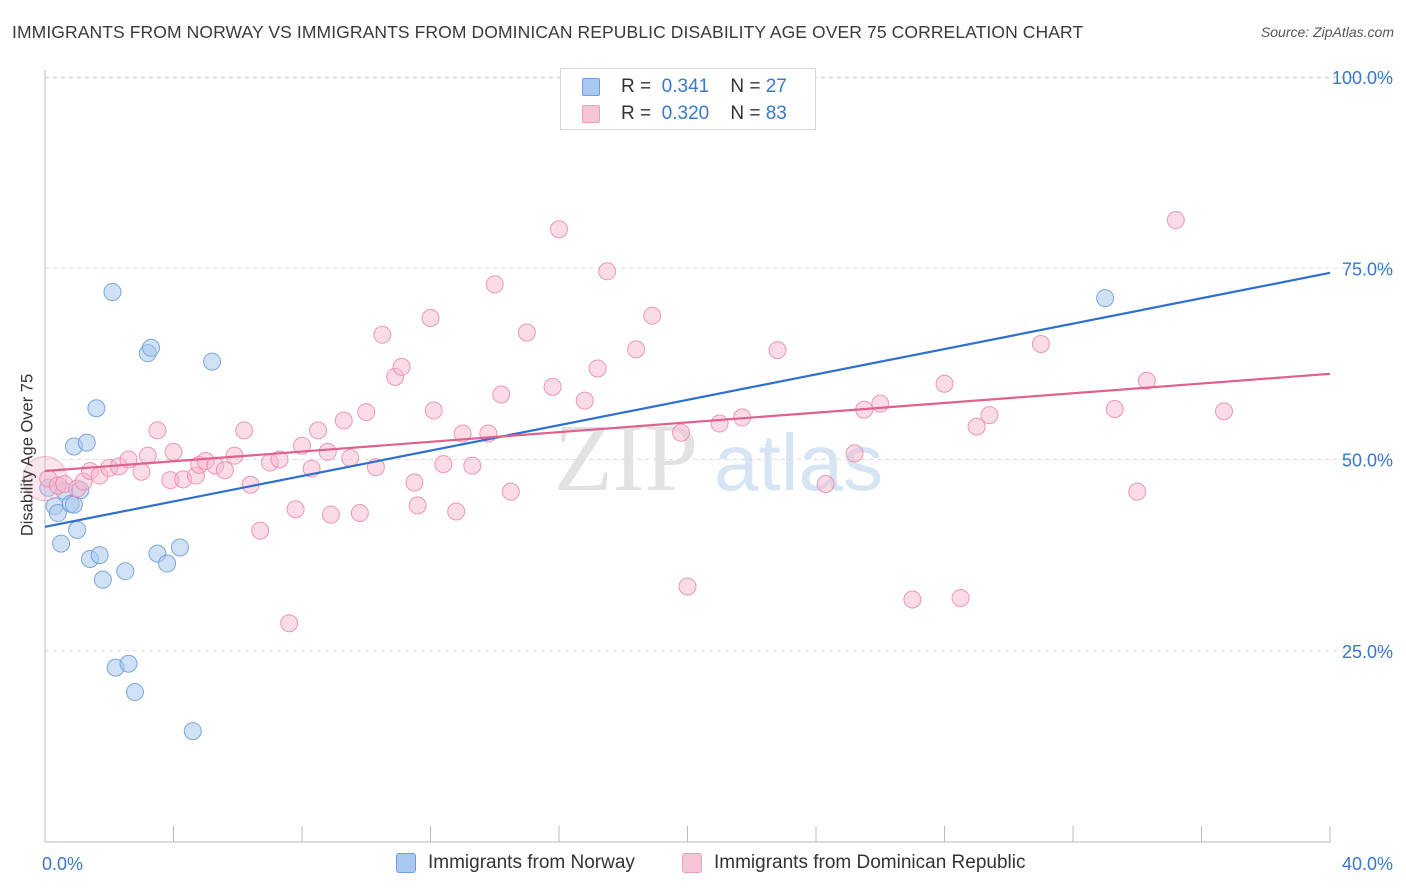 This screenshot has width=1406, height=892. What do you see at coordinates (1367, 269) in the screenshot?
I see `y-tick-label: 75.0%` at bounding box center [1367, 269].